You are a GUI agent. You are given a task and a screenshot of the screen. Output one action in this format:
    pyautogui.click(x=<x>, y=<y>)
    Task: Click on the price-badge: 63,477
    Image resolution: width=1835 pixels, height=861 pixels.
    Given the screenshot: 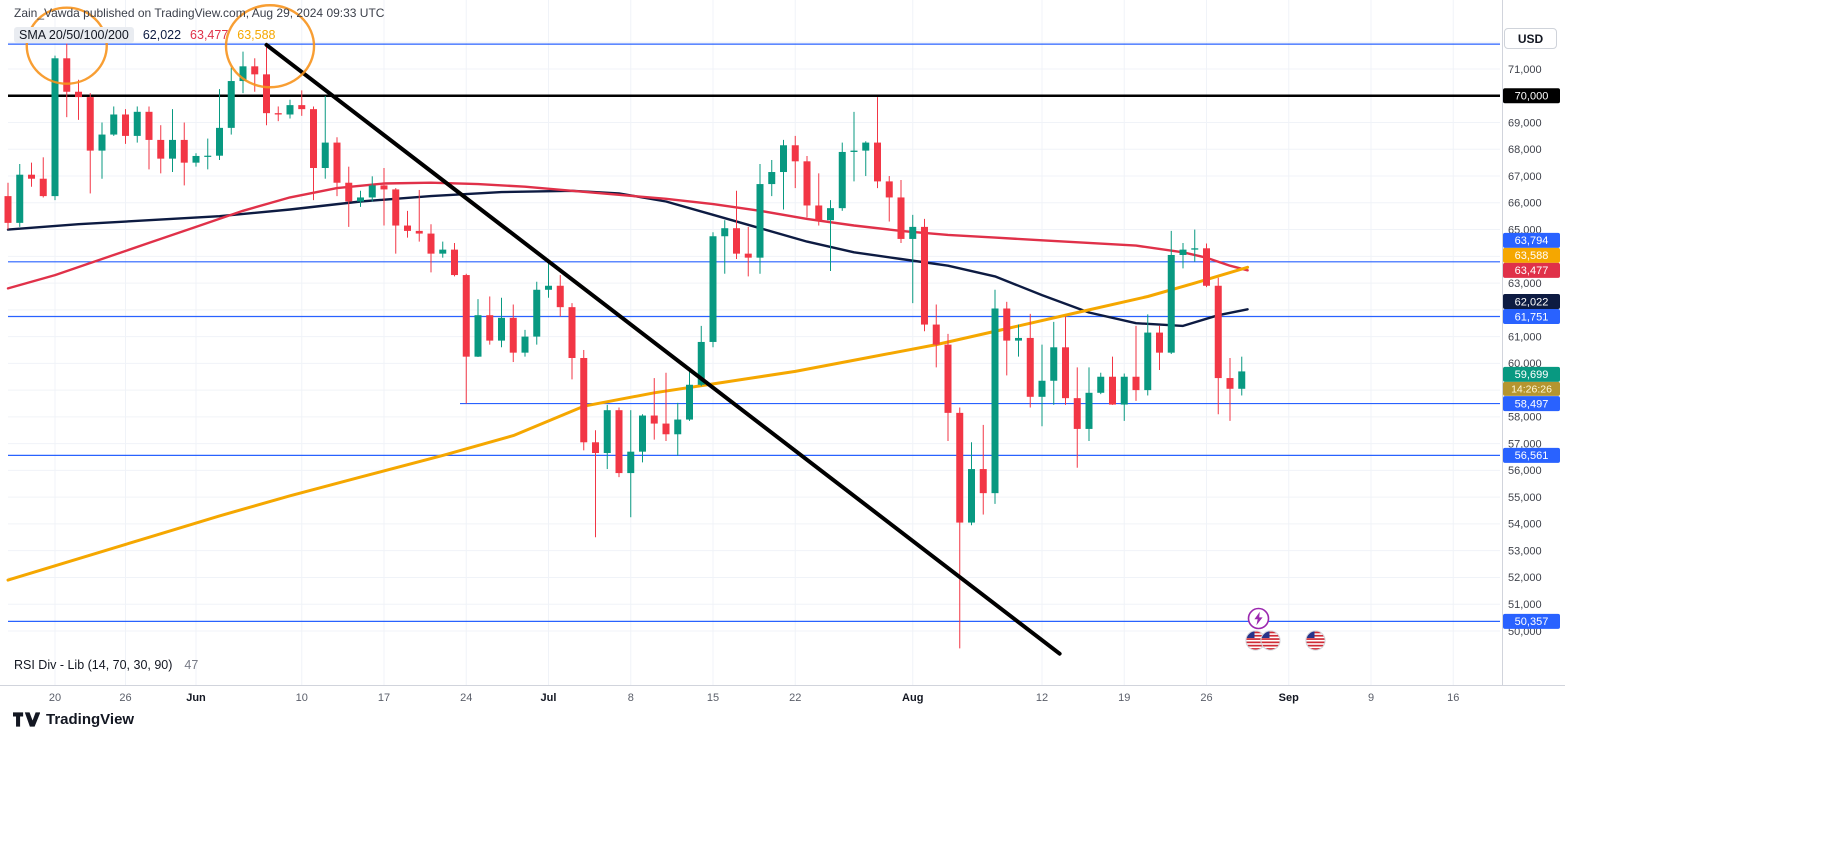 What is the action you would take?
    pyautogui.click(x=1531, y=270)
    